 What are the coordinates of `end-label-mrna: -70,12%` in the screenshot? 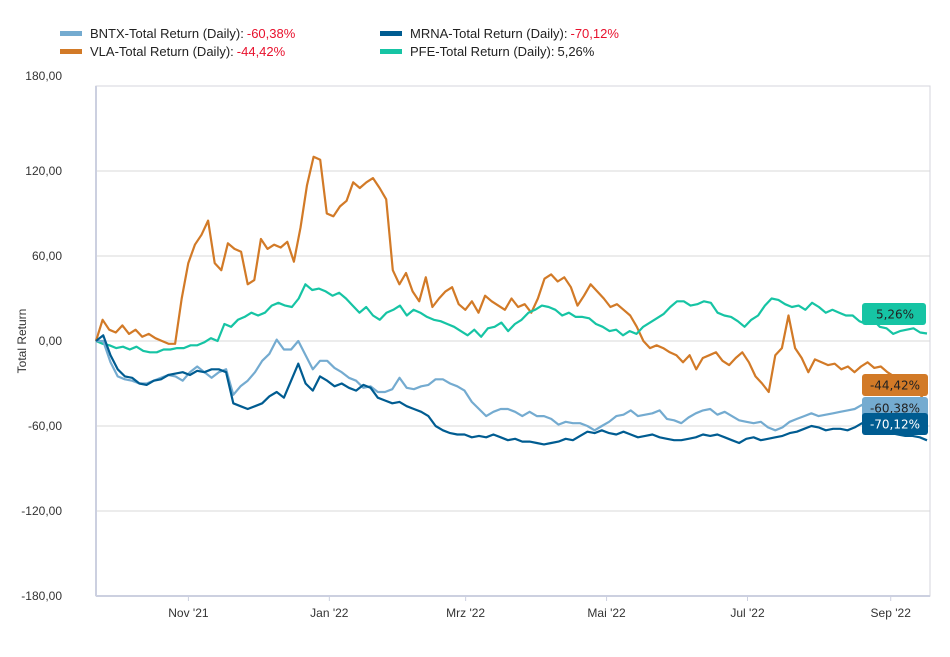 It's located at (895, 424).